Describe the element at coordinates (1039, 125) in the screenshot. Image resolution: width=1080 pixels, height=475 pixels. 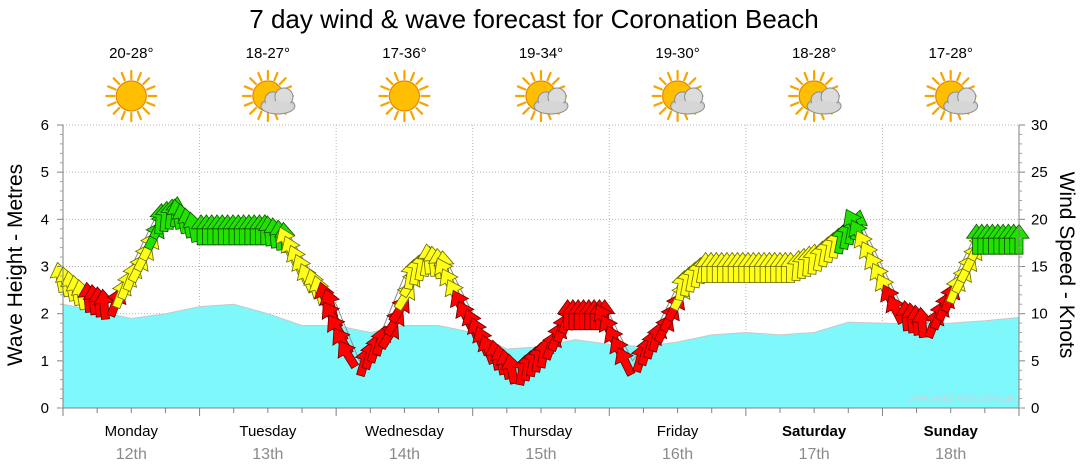
I see `right-tick-label: 30` at that location.